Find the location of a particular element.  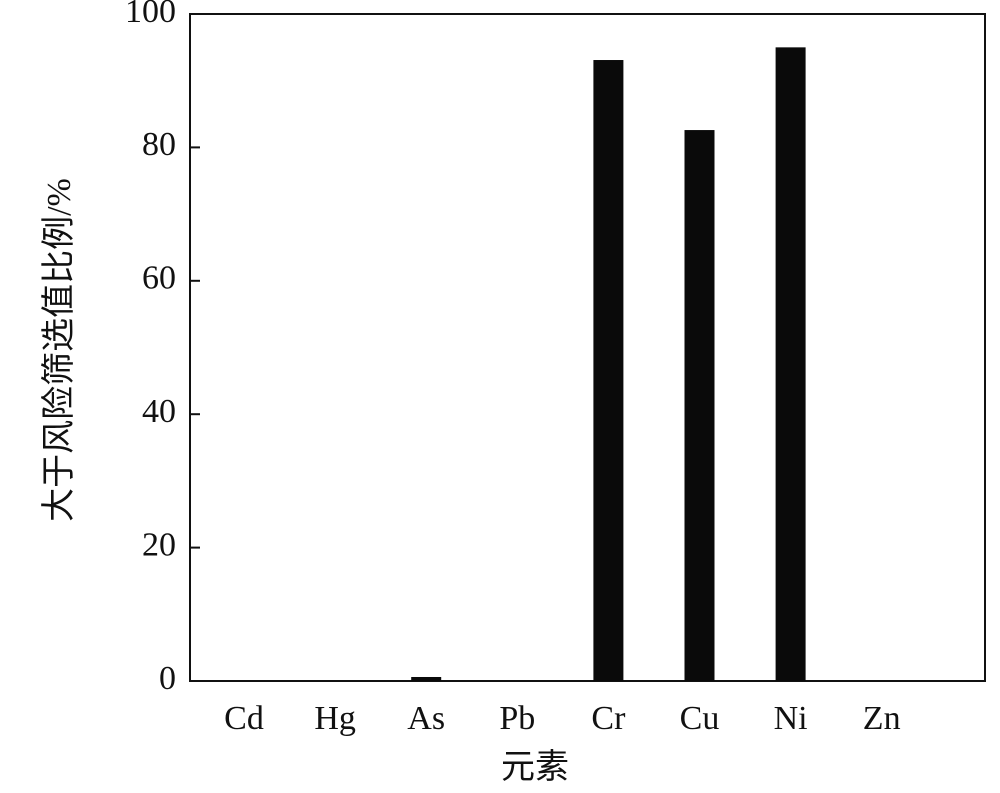

x-tick-label: Zn is located at coordinates (882, 718).